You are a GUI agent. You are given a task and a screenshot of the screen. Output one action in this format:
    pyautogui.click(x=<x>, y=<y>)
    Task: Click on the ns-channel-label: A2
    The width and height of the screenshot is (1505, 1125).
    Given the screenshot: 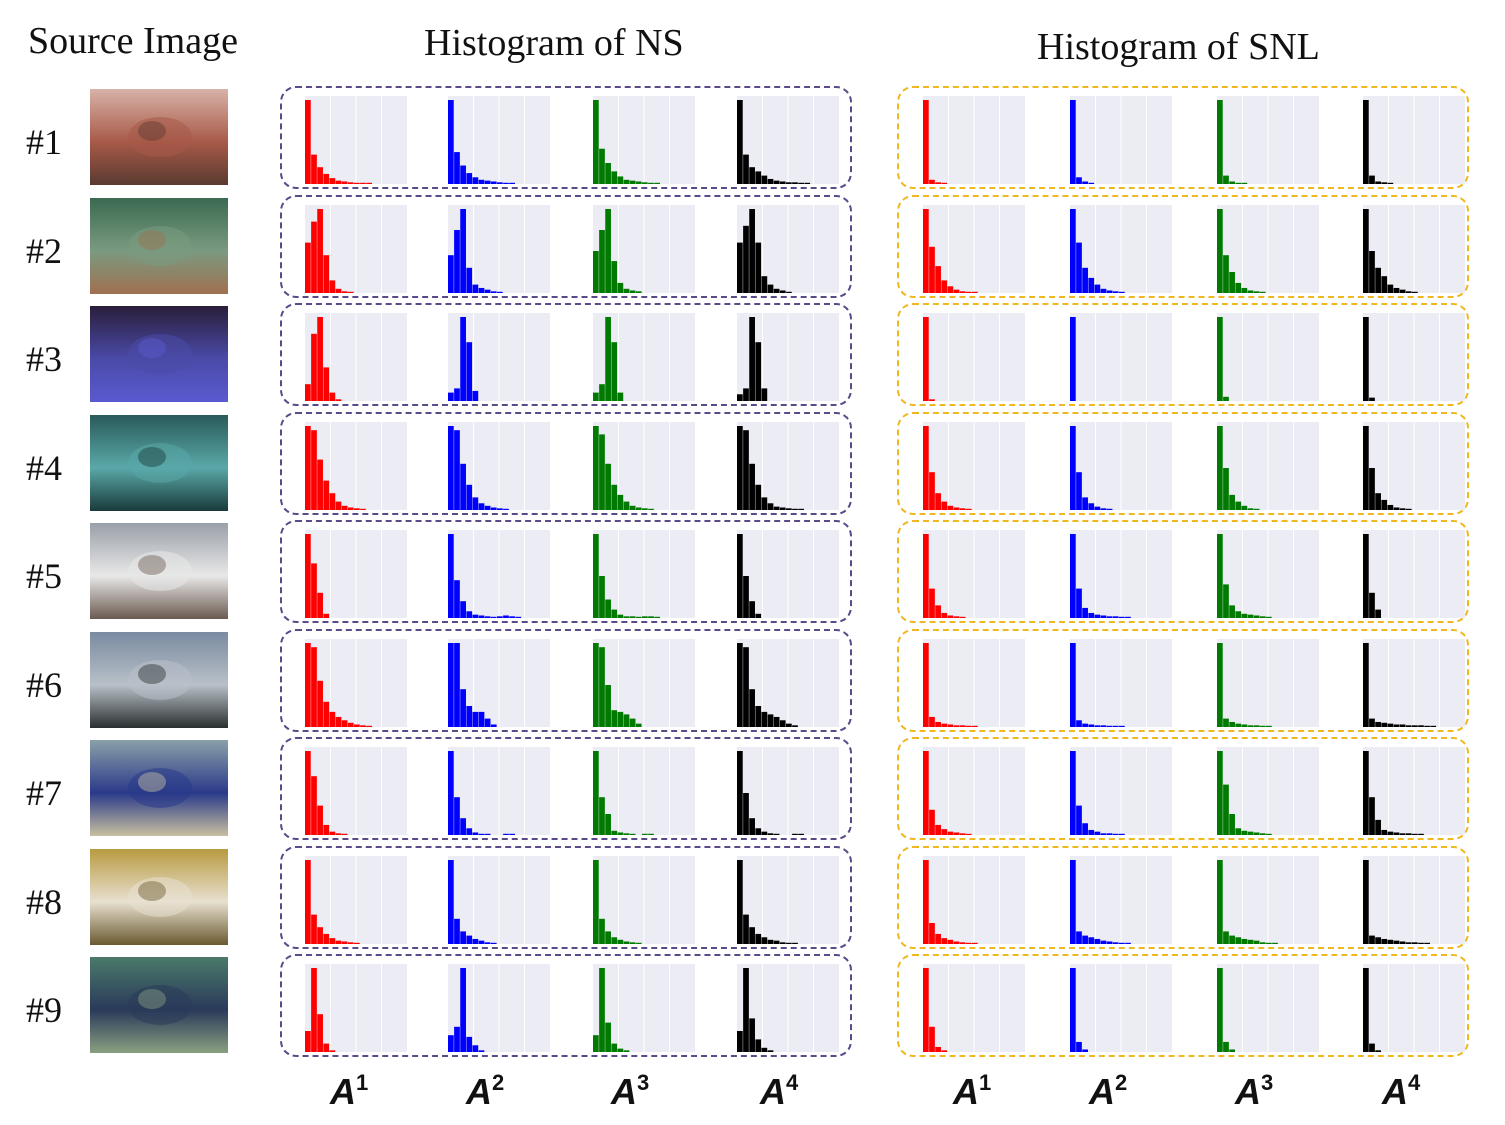 What is the action you would take?
    pyautogui.click(x=485, y=1091)
    